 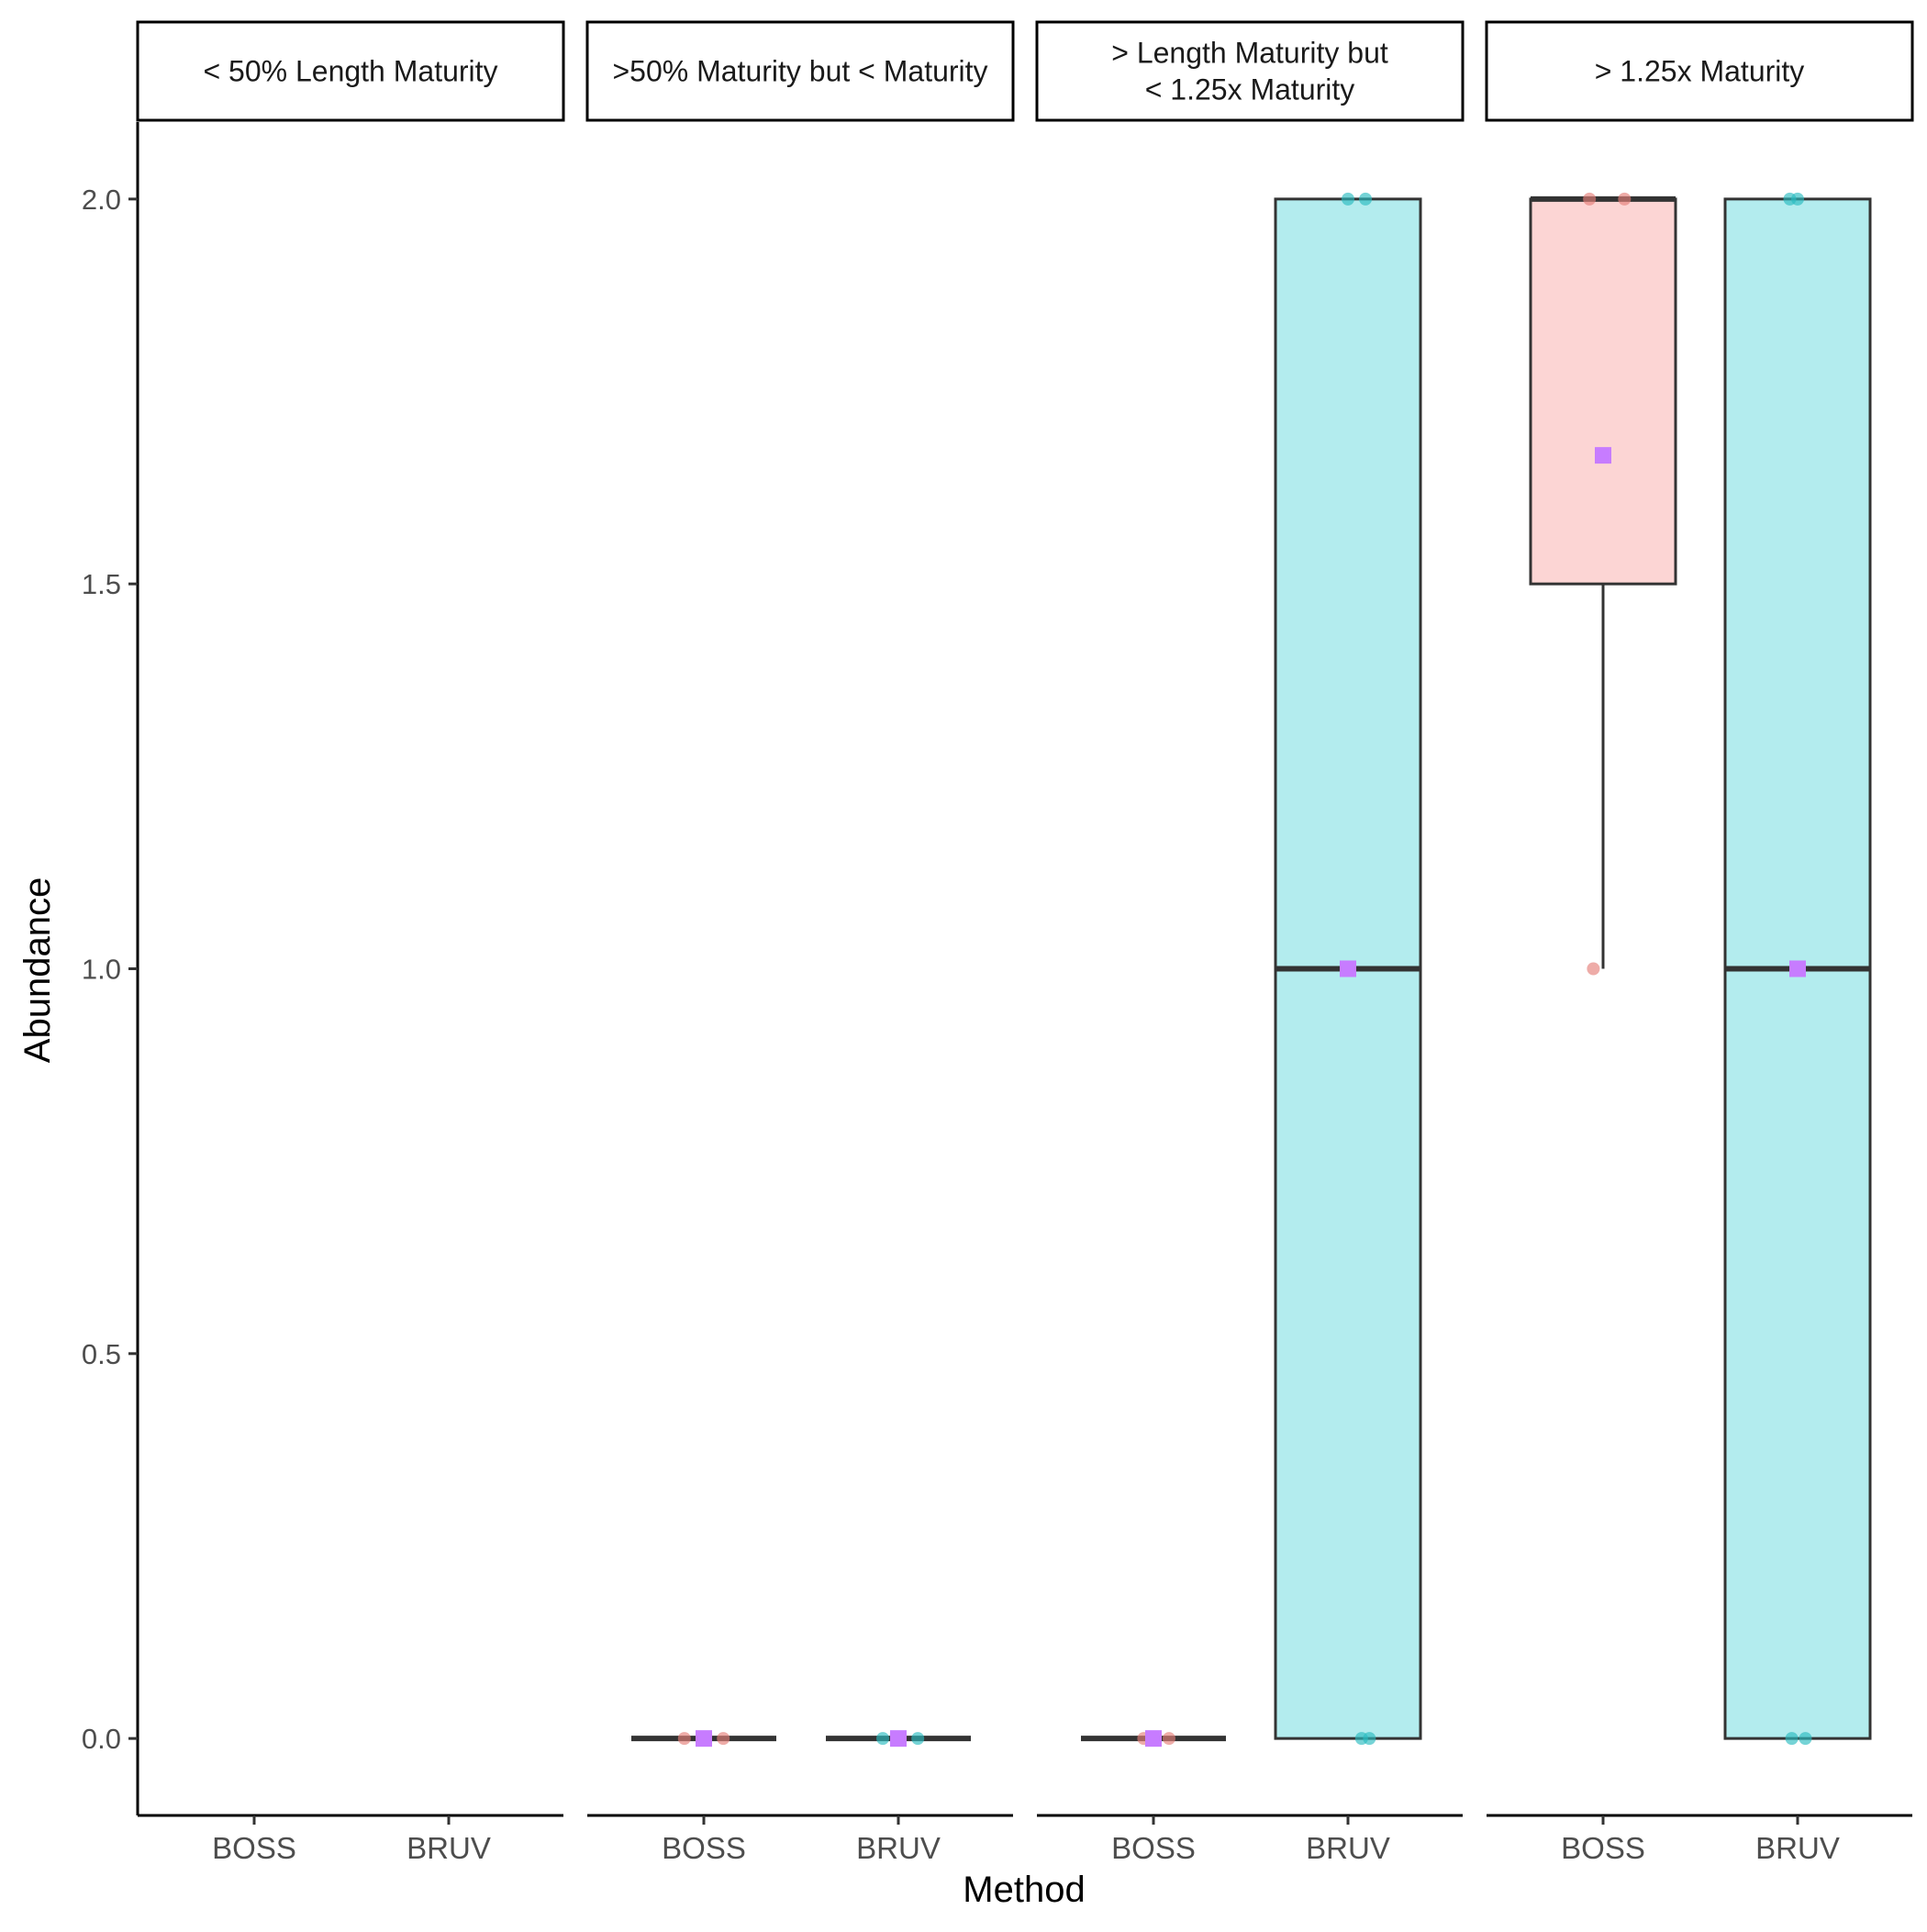 What do you see at coordinates (1024, 1890) in the screenshot?
I see `x-axis-label: Method` at bounding box center [1024, 1890].